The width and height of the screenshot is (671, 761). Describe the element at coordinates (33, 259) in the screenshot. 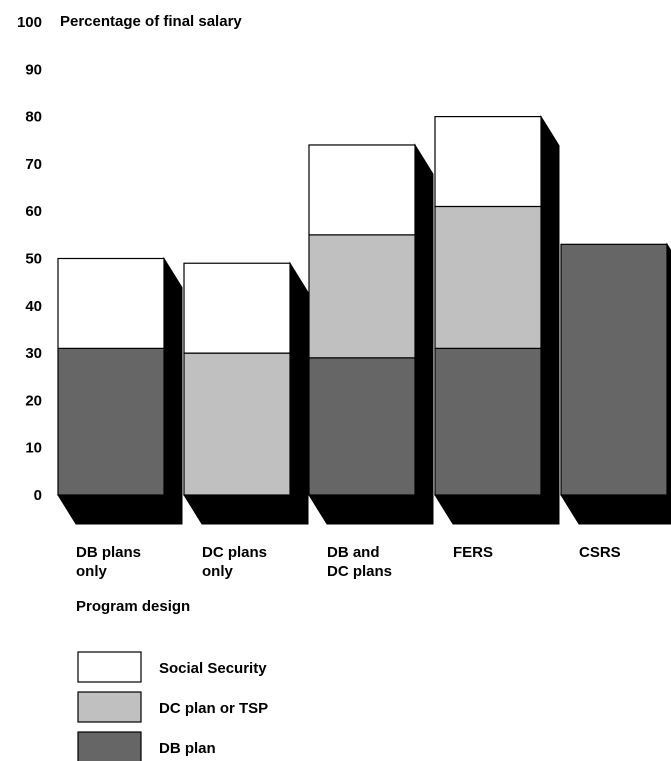

I see `y-tick-label: 50` at that location.